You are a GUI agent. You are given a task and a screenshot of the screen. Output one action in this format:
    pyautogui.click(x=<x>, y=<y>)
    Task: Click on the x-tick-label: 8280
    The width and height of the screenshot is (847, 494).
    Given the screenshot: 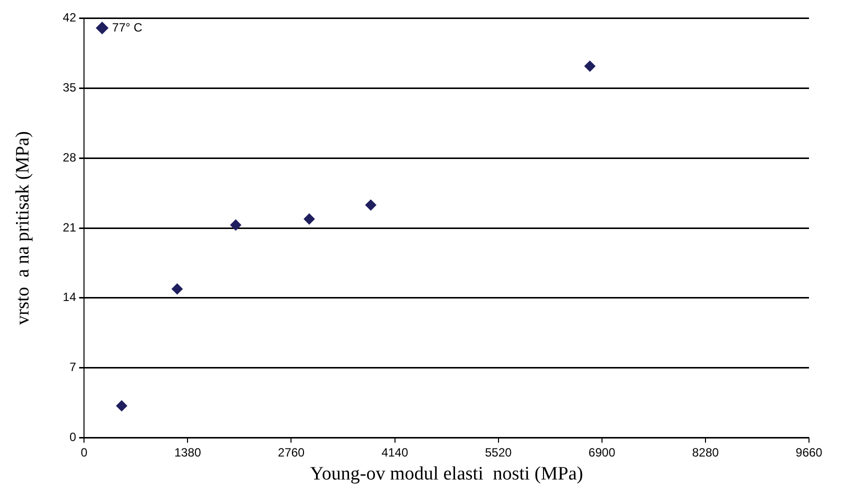 What is the action you would take?
    pyautogui.click(x=706, y=452)
    